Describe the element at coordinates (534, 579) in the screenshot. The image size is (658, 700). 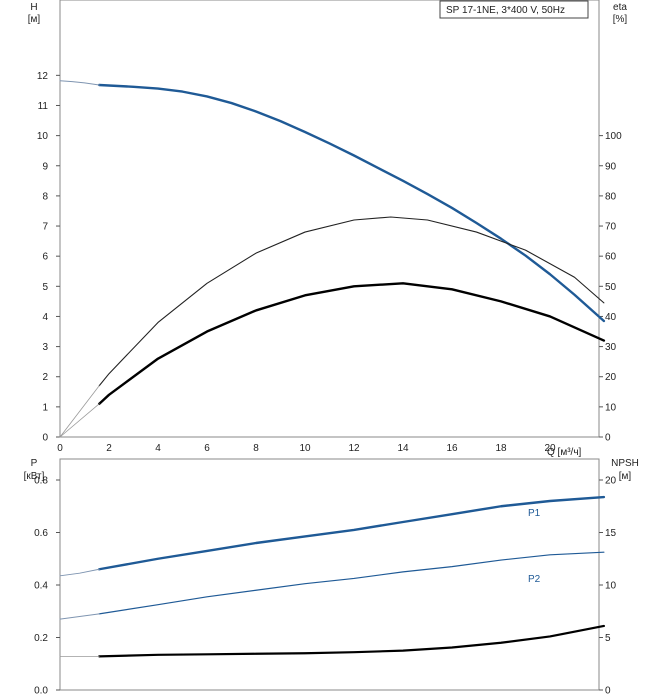
I see `p2-series-label: P2` at that location.